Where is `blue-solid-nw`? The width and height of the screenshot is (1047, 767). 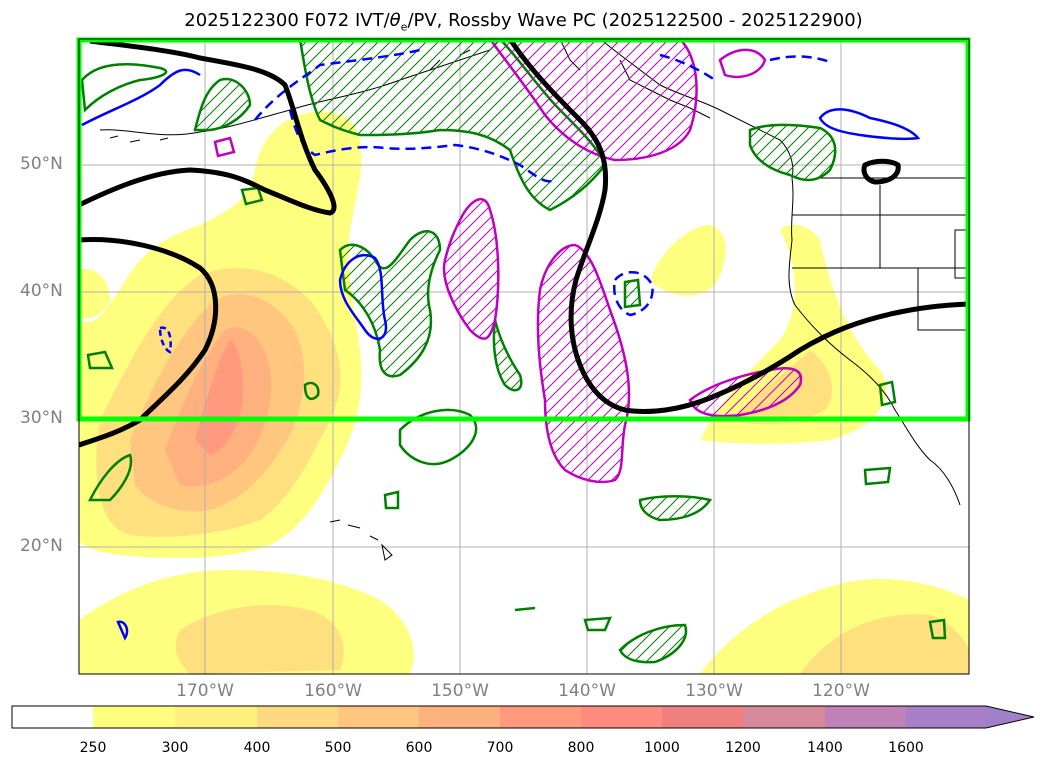
blue-solid-nw is located at coordinates (141, 97).